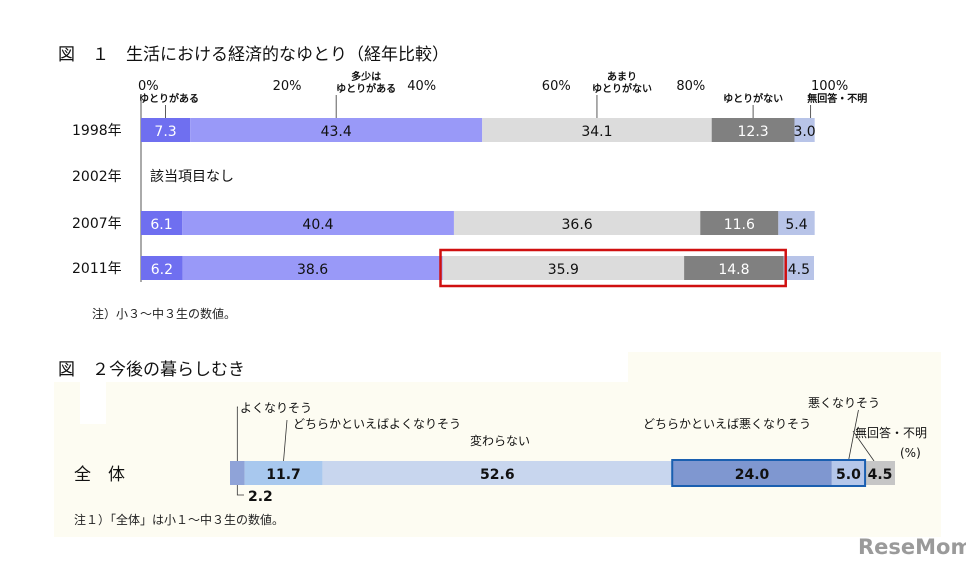 The width and height of the screenshot is (970, 567). I want to click on resemom-logo: ReseMom, so click(913, 545).